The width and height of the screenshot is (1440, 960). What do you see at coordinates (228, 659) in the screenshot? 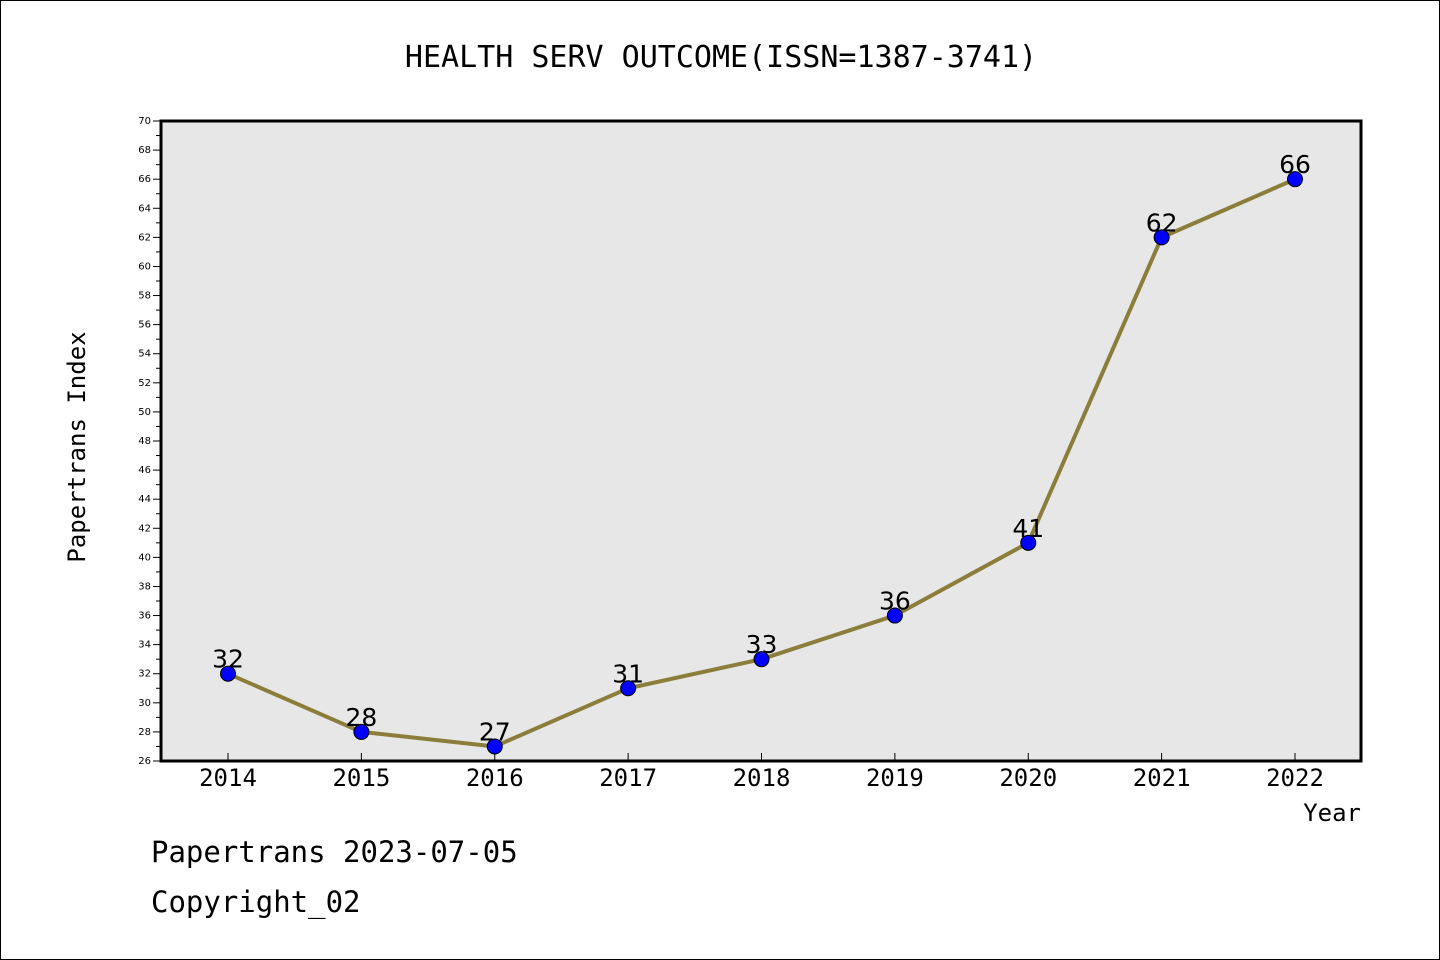
I see `data-label: 32` at bounding box center [228, 659].